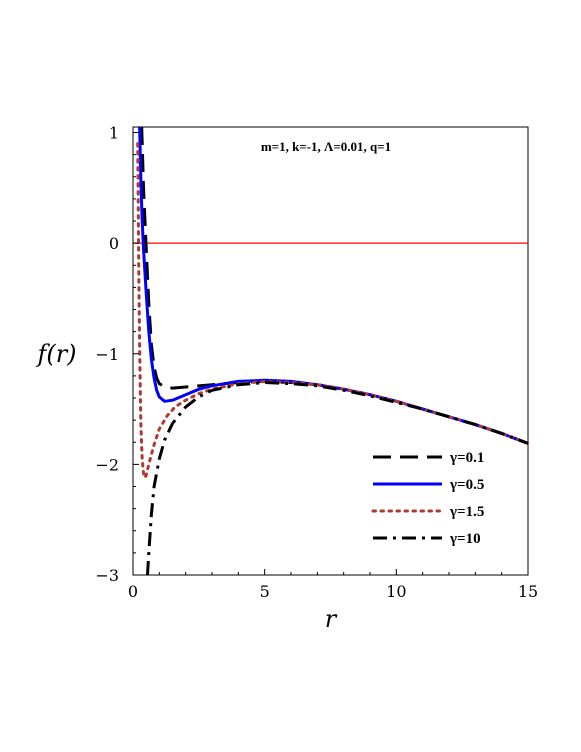 The height and width of the screenshot is (752, 581). I want to click on parameter-annotation: m=1, k=-1, Λ=0.01, q=1, so click(326, 146).